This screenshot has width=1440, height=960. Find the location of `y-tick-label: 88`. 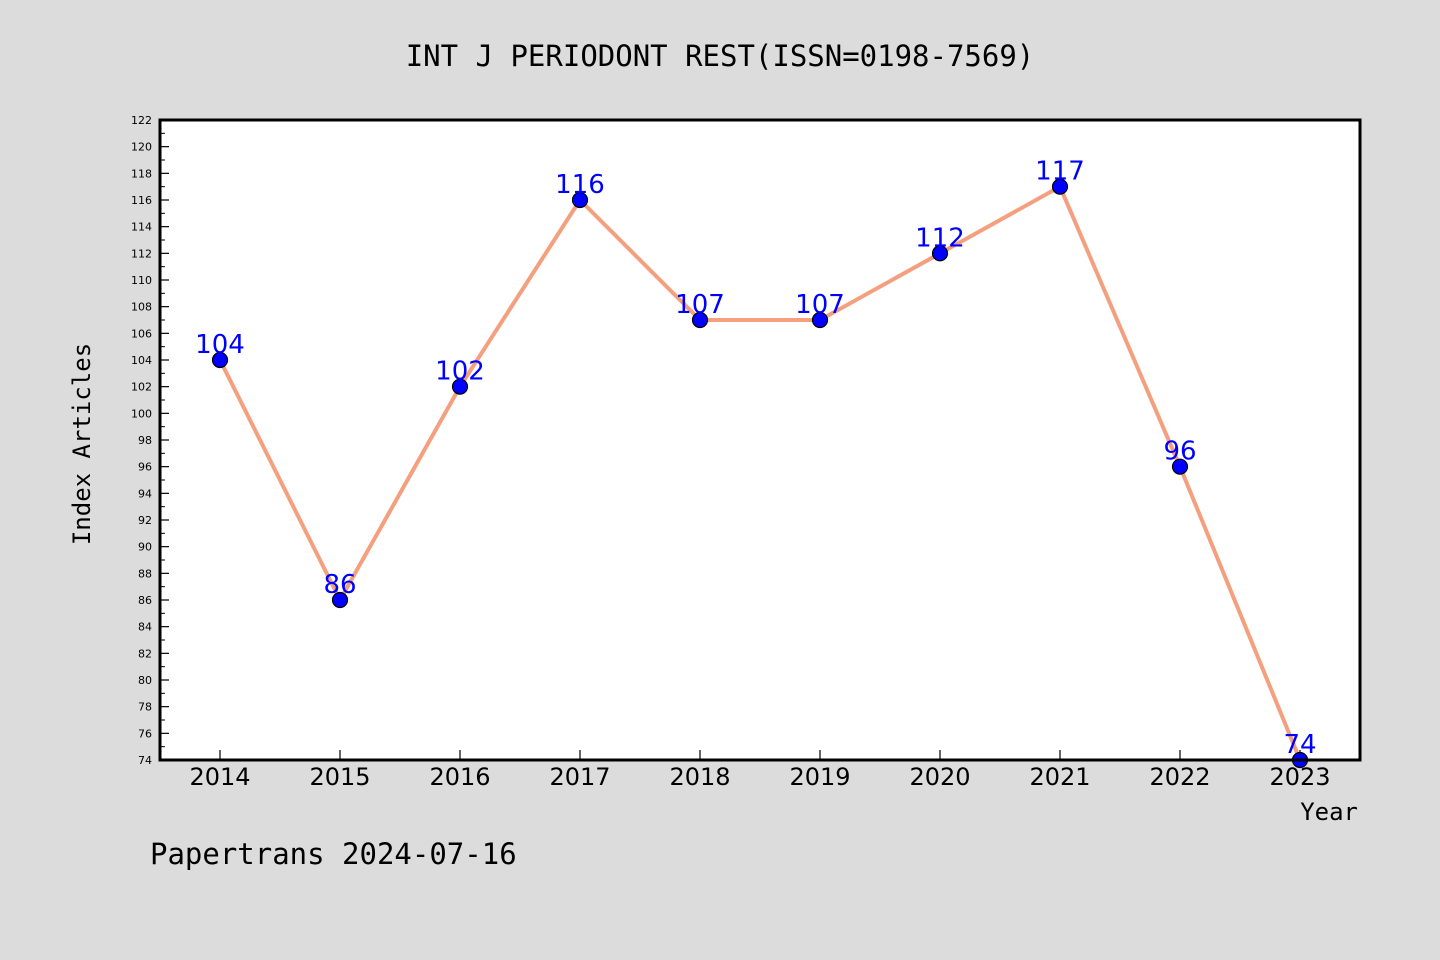

y-tick-label: 88 is located at coordinates (145, 573).